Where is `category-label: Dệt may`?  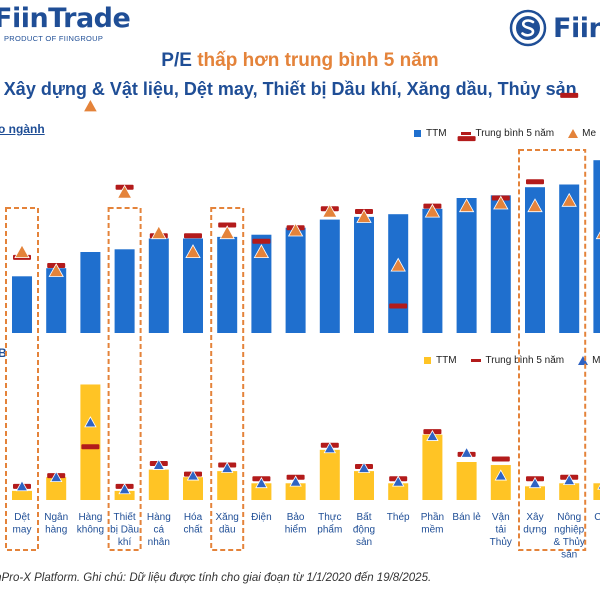
category-label: Dệt may is located at coordinates (22, 524).